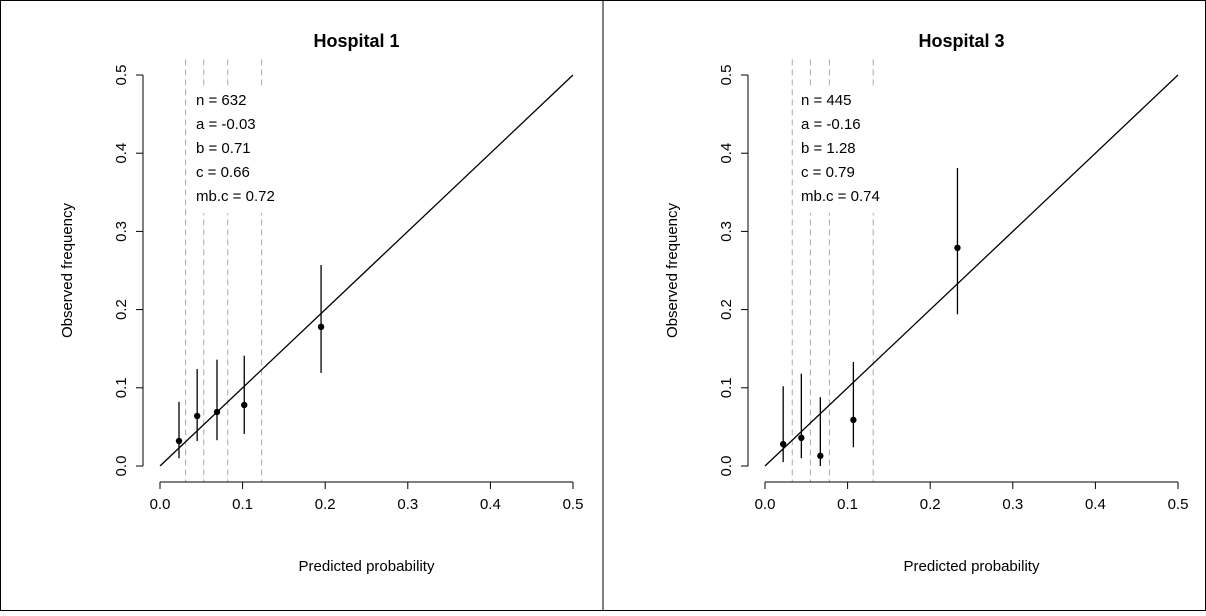 The height and width of the screenshot is (616, 1206). What do you see at coordinates (831, 124) in the screenshot?
I see `annotation: a = -0.16` at bounding box center [831, 124].